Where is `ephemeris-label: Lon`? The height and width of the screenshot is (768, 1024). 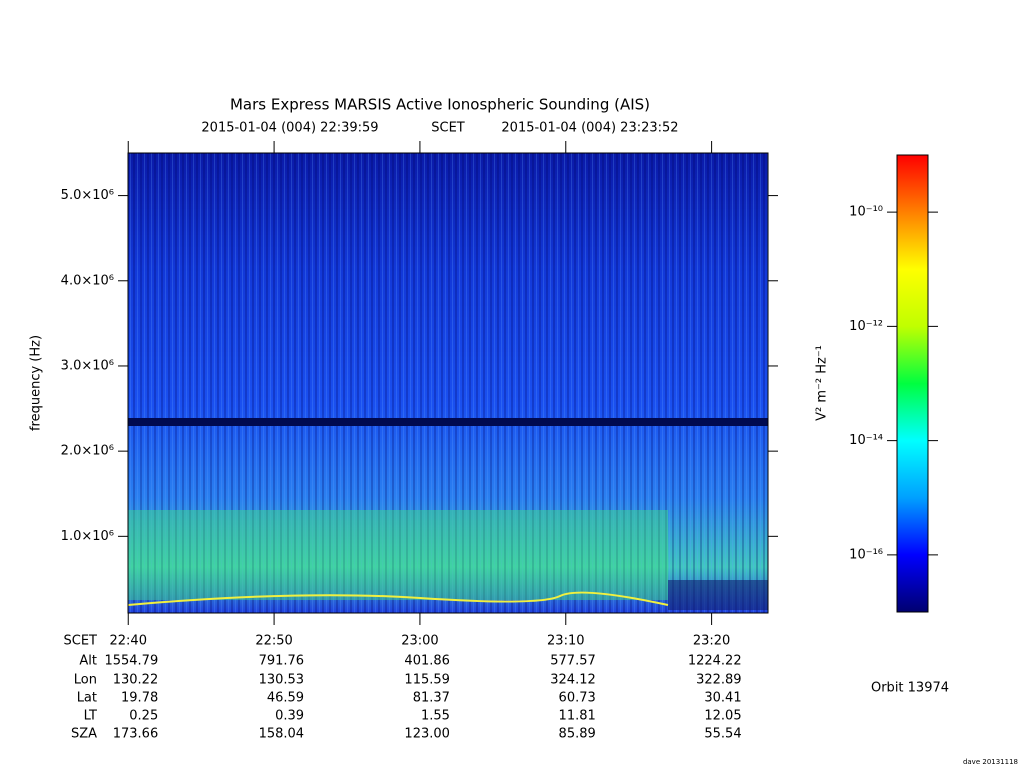 ephemeris-label: Lon is located at coordinates (85, 680).